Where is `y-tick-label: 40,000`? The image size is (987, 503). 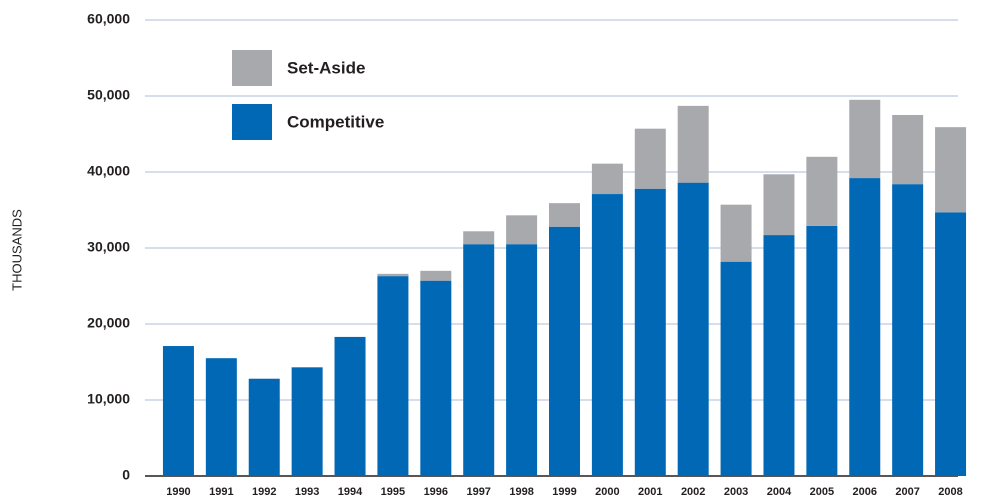
y-tick-label: 40,000 is located at coordinates (108, 171).